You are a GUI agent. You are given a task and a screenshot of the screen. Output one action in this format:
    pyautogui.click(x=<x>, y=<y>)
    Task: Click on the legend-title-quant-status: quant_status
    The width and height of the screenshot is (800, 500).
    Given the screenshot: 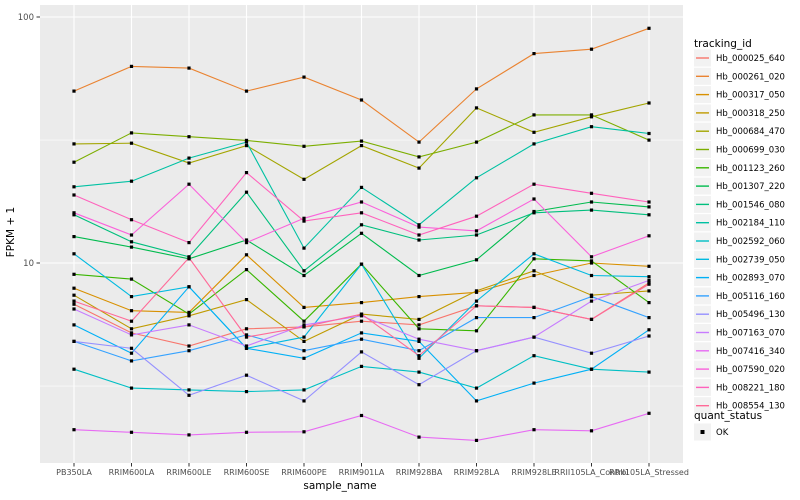 What is the action you would take?
    pyautogui.click(x=728, y=416)
    